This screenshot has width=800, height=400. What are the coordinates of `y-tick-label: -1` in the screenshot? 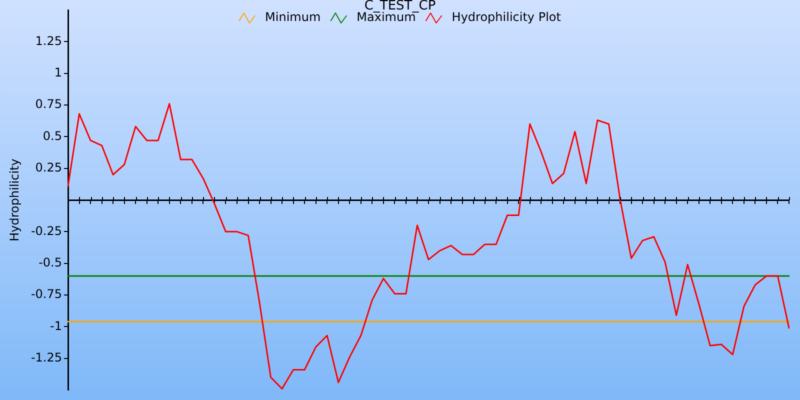 It's located at (56, 325).